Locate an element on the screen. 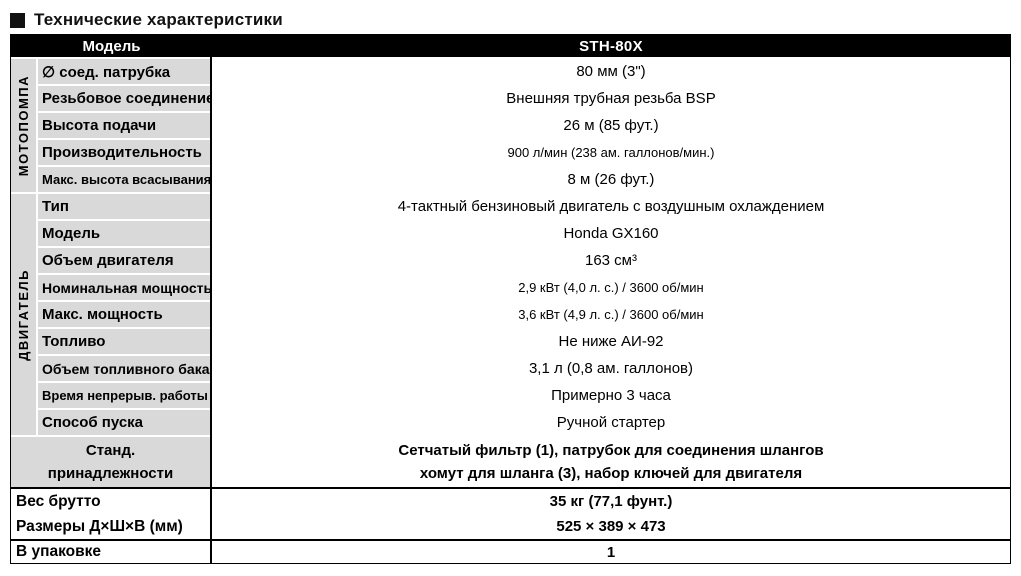 The height and width of the screenshot is (576, 1021). spec-row: Объем двигателя 163 см³ is located at coordinates (524, 260).